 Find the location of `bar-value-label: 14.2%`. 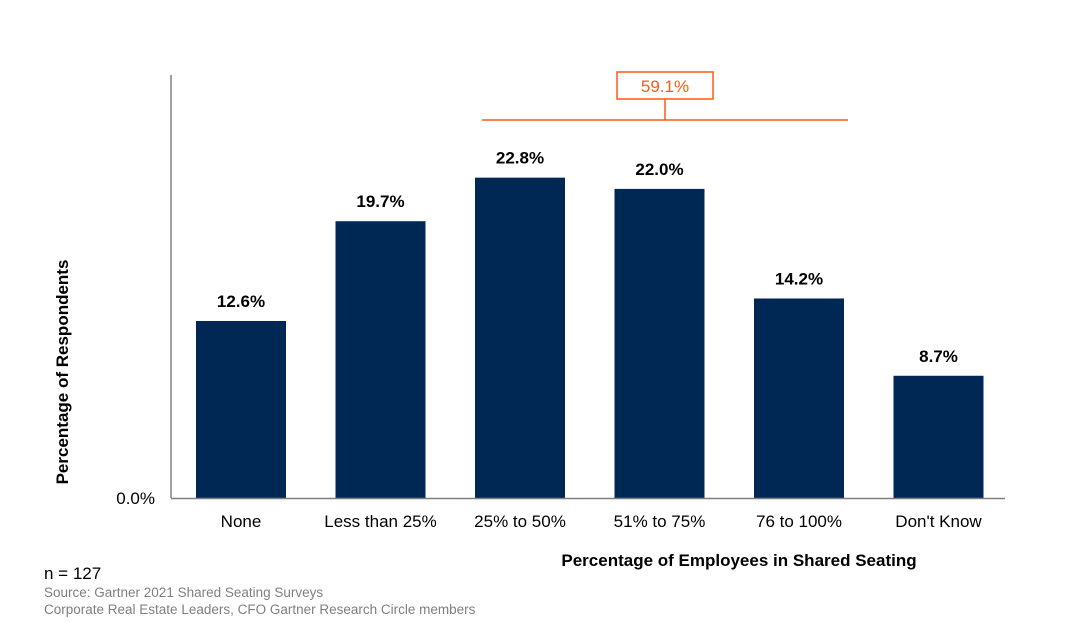

bar-value-label: 14.2% is located at coordinates (799, 278).